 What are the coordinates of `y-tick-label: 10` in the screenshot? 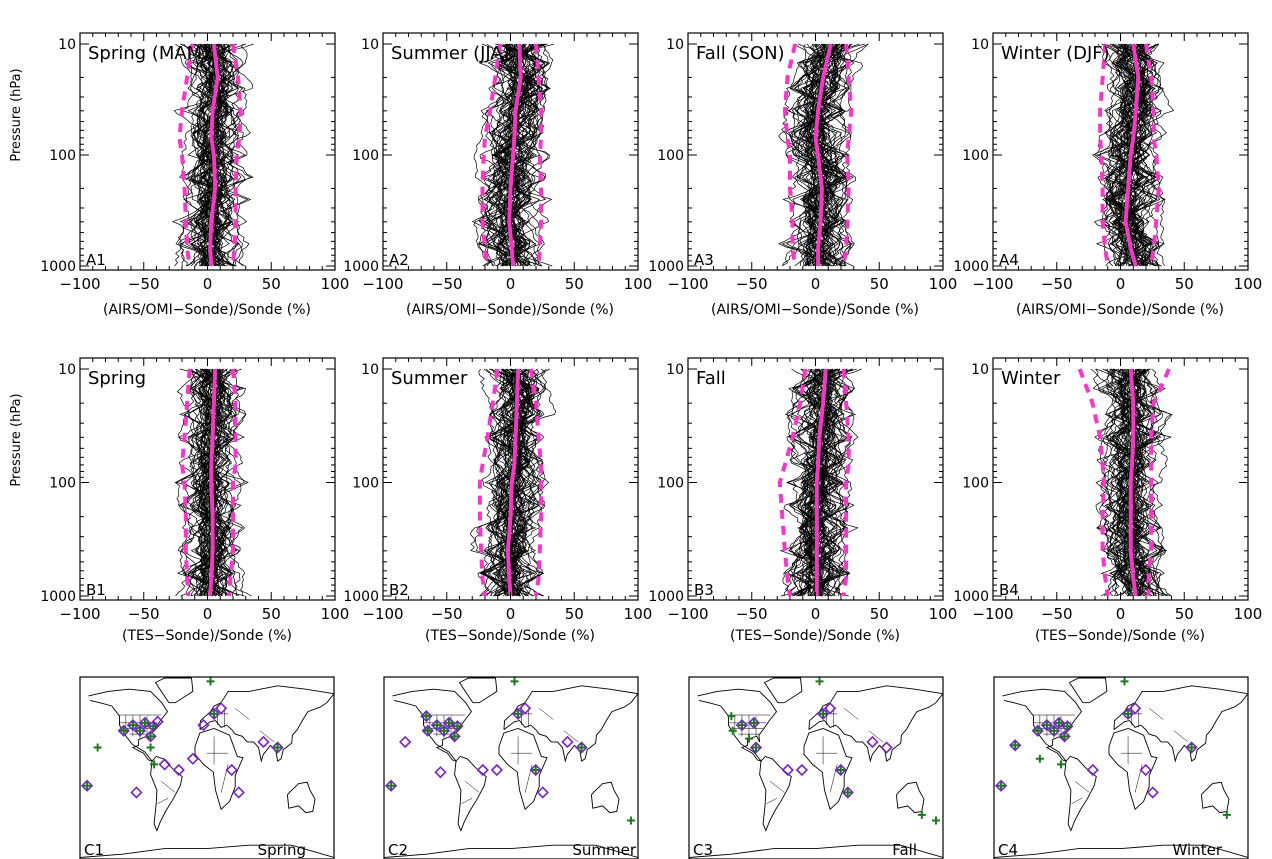 It's located at (67, 45).